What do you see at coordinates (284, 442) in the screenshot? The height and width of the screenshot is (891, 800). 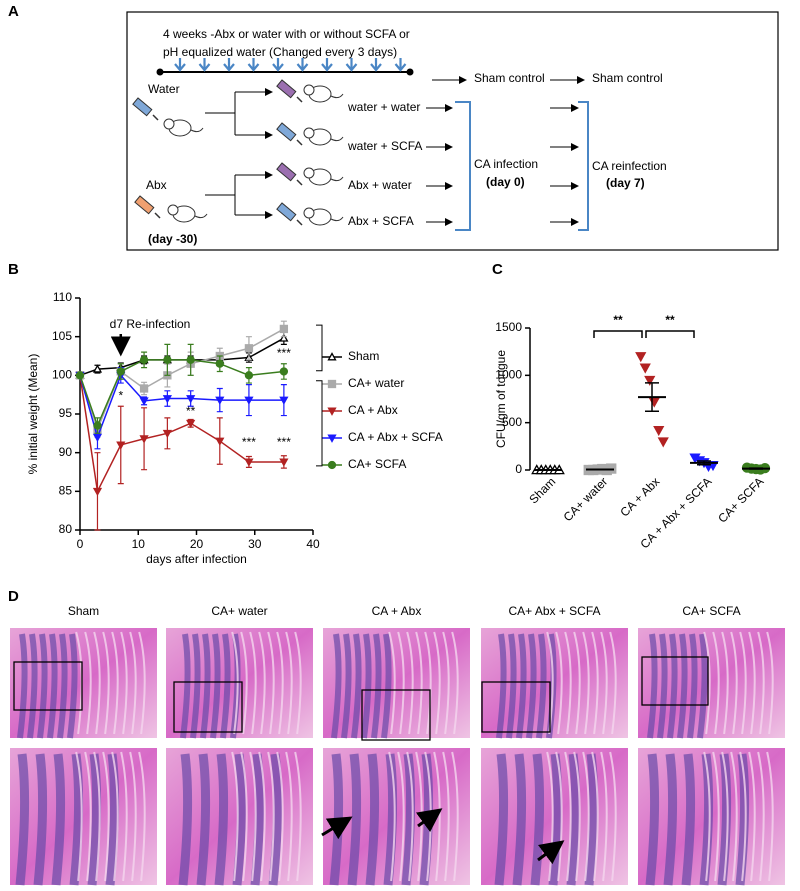 I see `significance-label: ***` at bounding box center [284, 442].